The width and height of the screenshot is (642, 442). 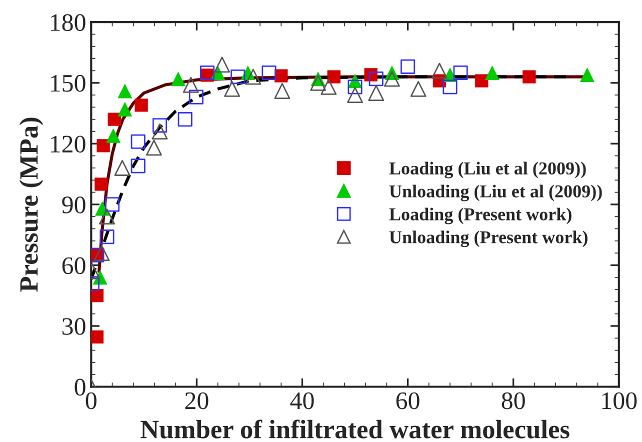 What do you see at coordinates (495, 193) in the screenshot?
I see `legend-label: Unloading (Liu et al (2009))` at bounding box center [495, 193].